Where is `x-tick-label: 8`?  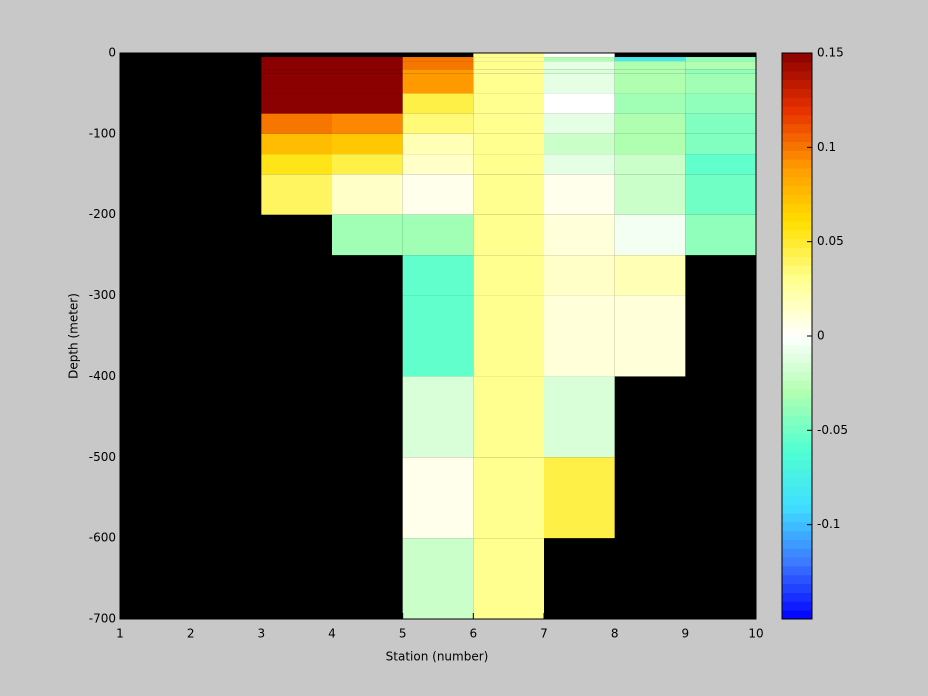
x-tick-label: 8 is located at coordinates (615, 634).